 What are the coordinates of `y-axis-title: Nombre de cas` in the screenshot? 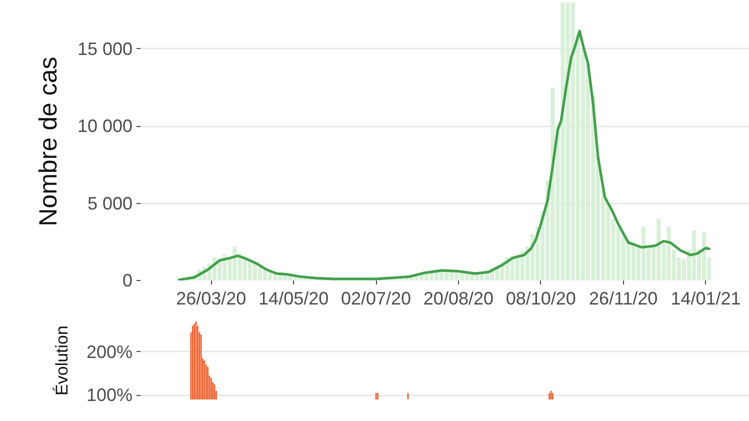 It's located at (48, 141).